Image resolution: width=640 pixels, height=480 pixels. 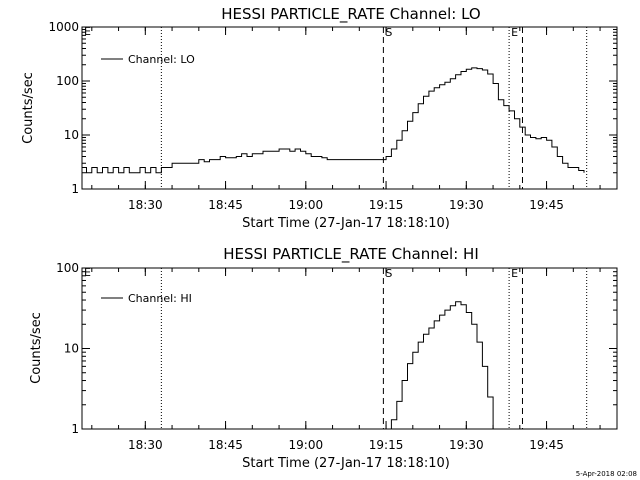 I want to click on legend-label: Channel: LO, so click(x=161, y=59).